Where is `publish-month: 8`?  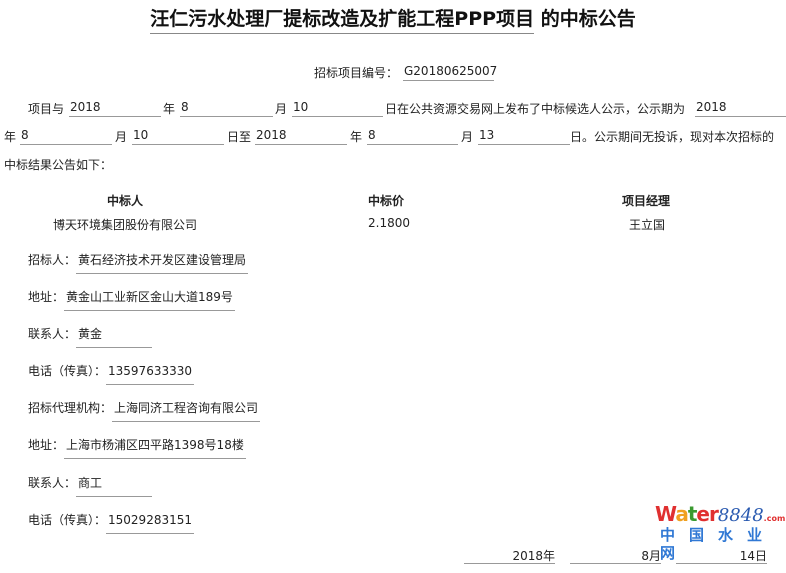 publish-month: 8 is located at coordinates (226, 108).